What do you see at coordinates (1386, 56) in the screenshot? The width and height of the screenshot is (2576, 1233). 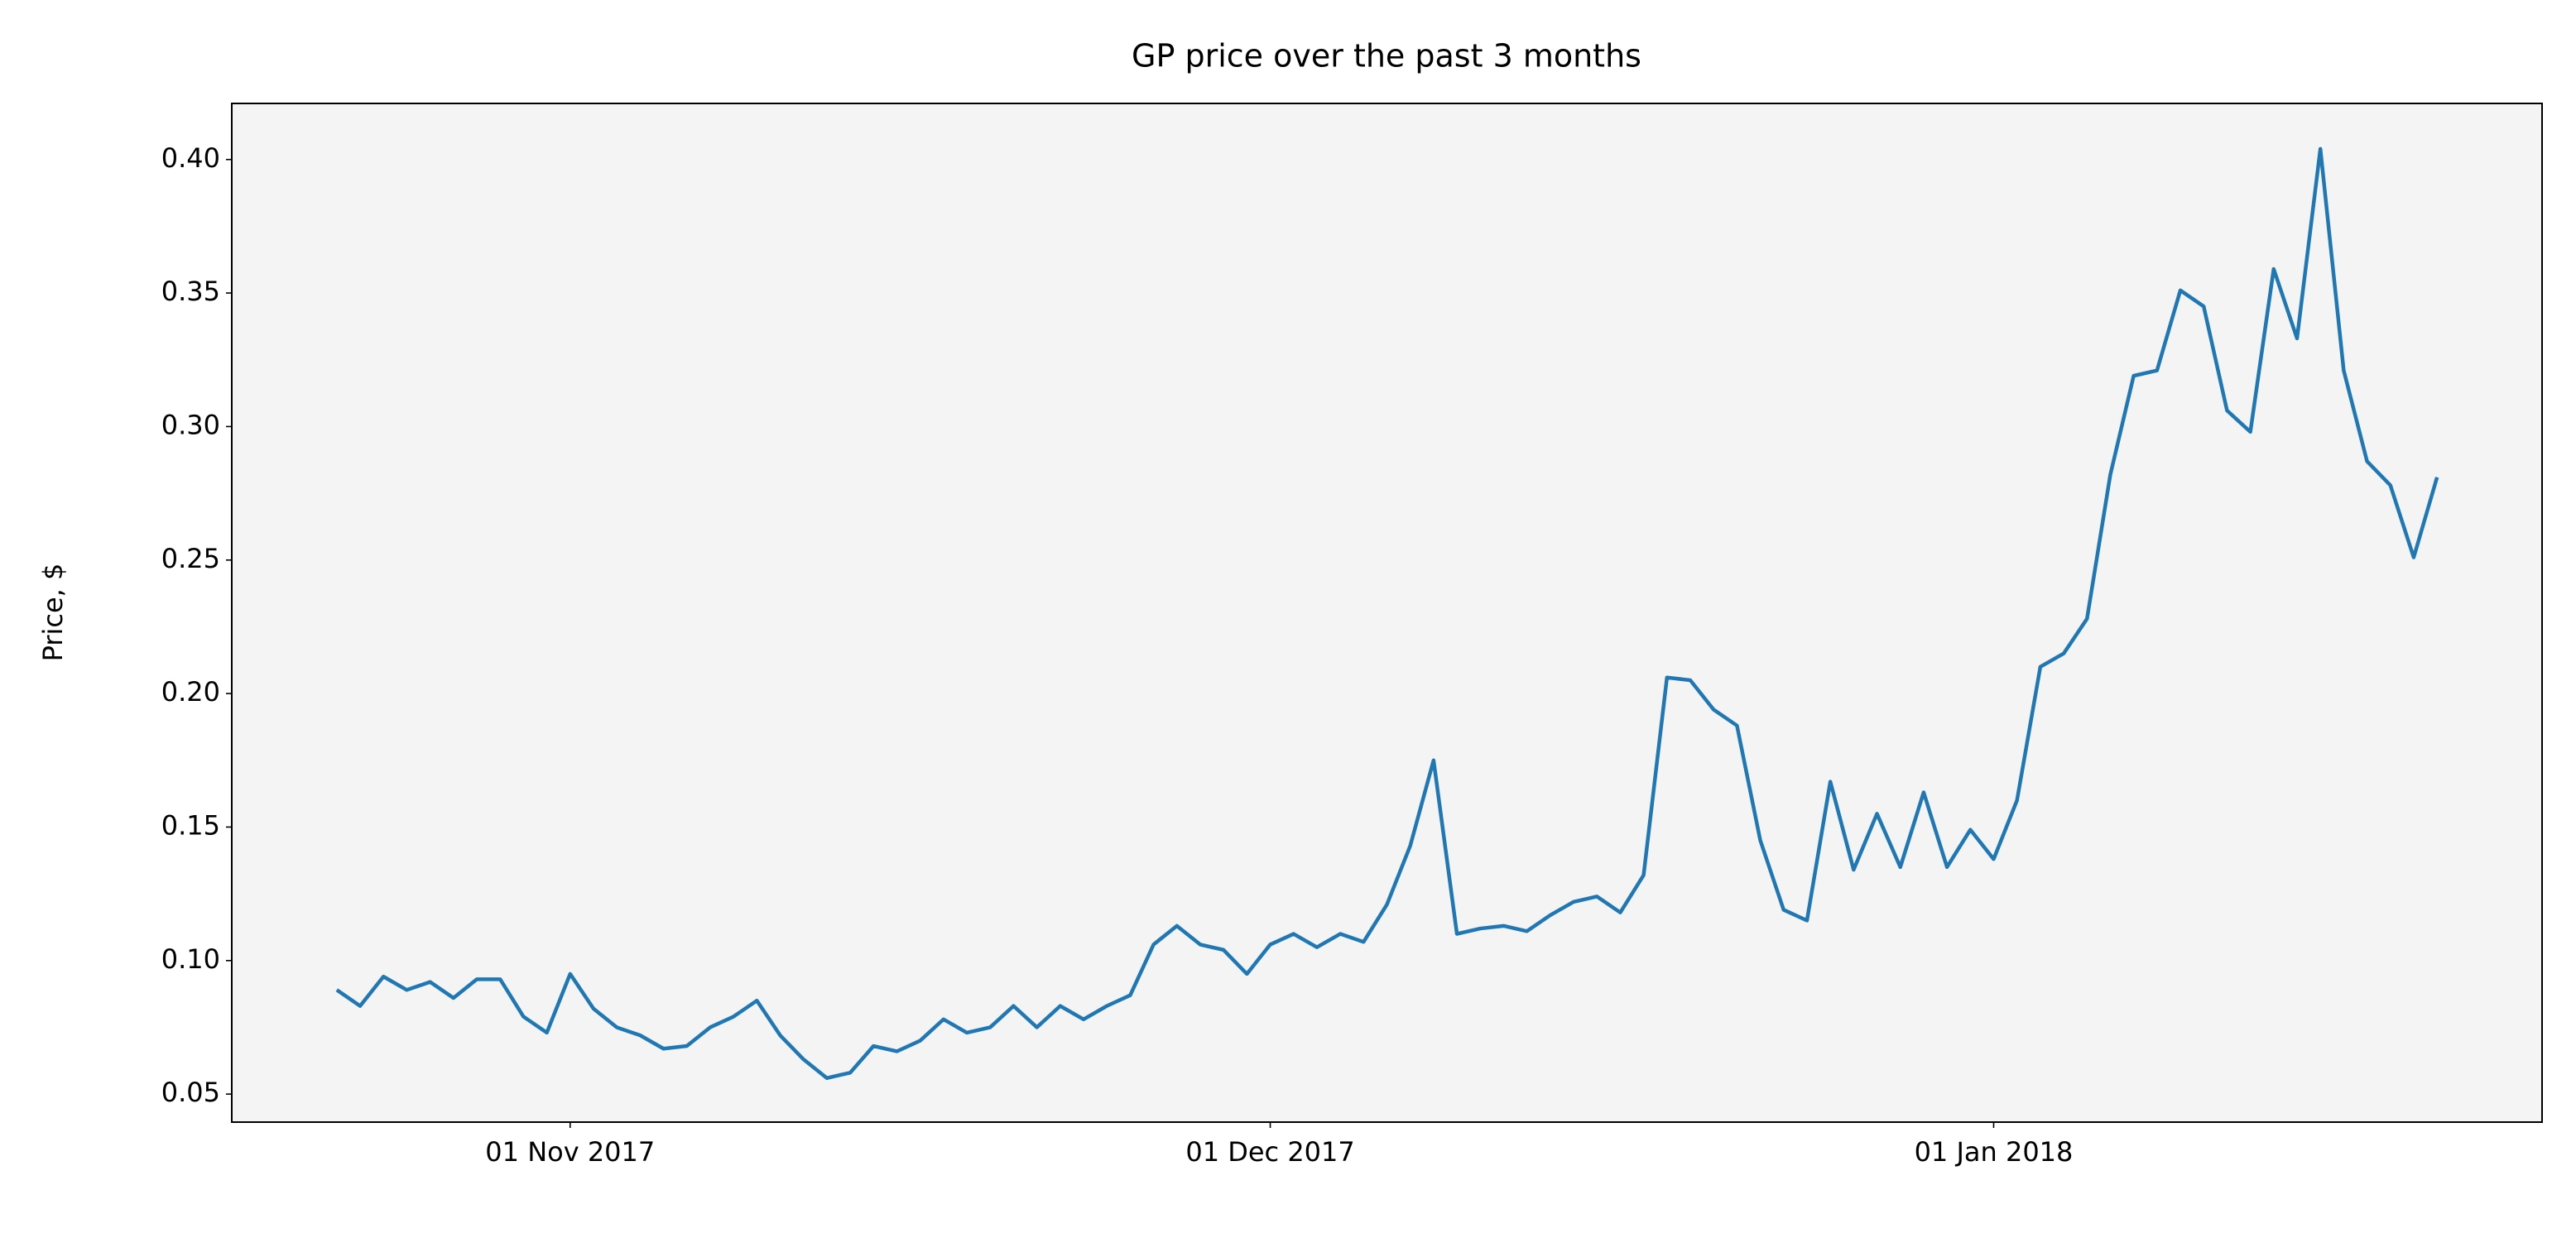 I see `chart-title: GP price over the past 3 months` at bounding box center [1386, 56].